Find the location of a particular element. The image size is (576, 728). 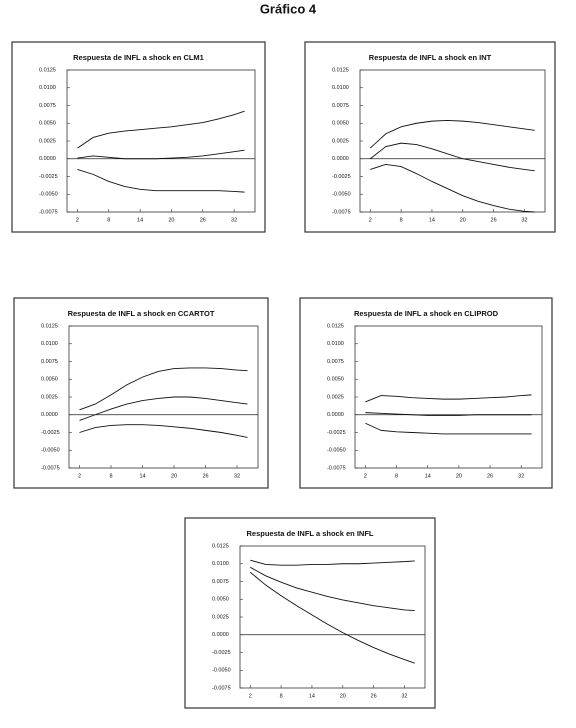

chart-title: Respuesta de INFL a shock en CLM1 is located at coordinates (138, 57).